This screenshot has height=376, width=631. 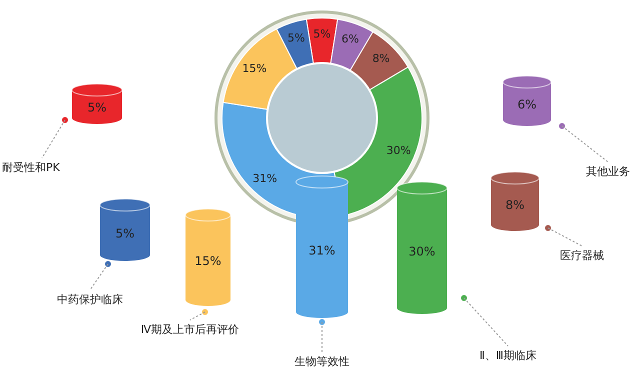 What do you see at coordinates (351, 39) in the screenshot?
I see `data-label: 6%` at bounding box center [351, 39].